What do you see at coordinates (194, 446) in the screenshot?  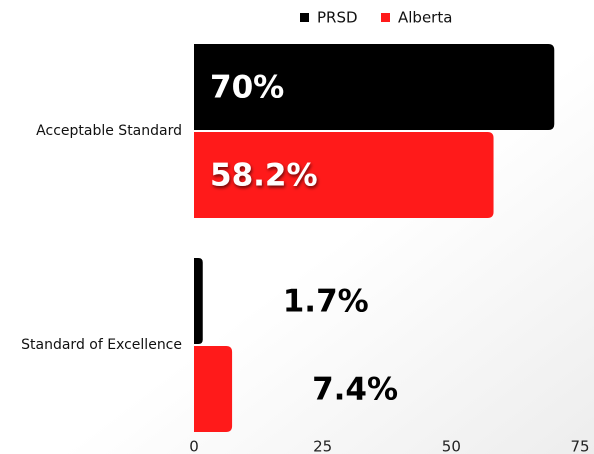 I see `x-tick-label: 0` at bounding box center [194, 446].